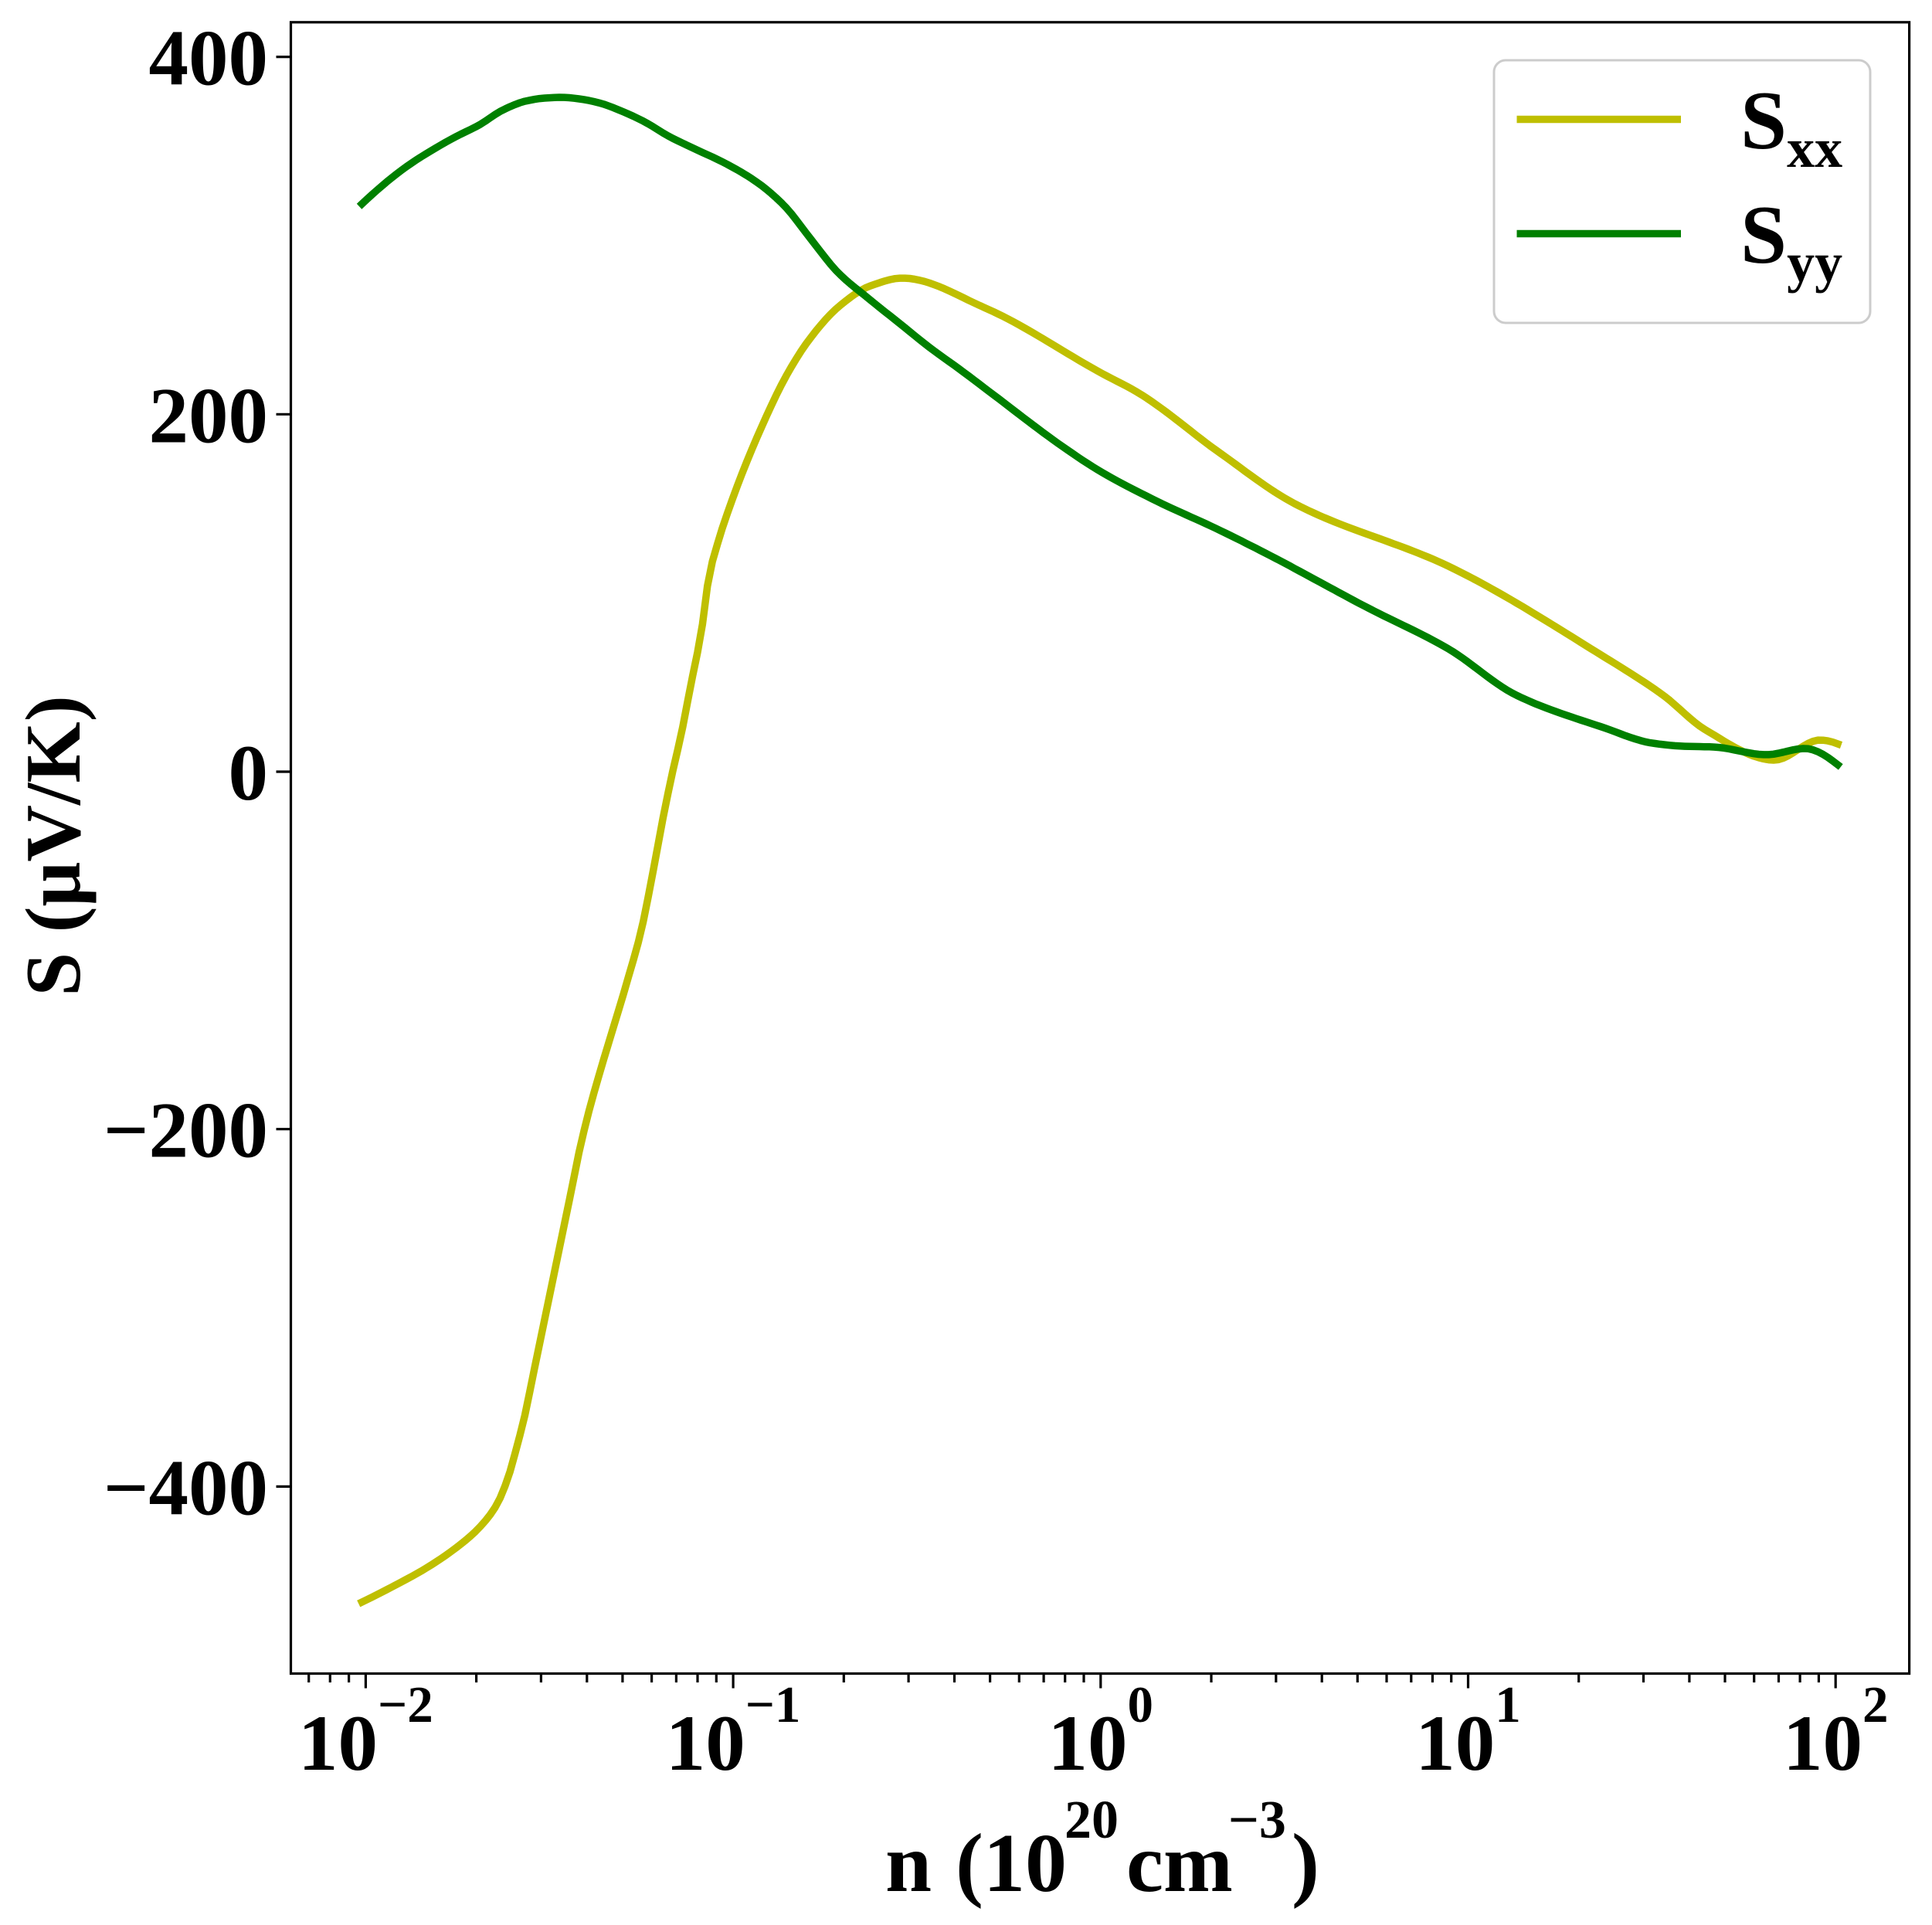 This screenshot has height=1925, width=1932. What do you see at coordinates (186, 1488) in the screenshot?
I see `svg-text: −400` at bounding box center [186, 1488].